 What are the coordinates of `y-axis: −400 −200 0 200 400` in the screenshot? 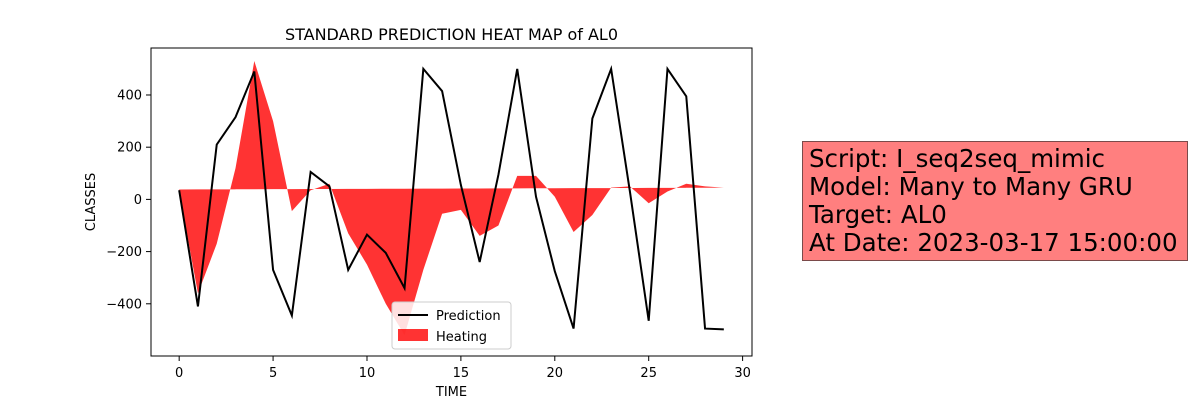 It's located at (128, 200).